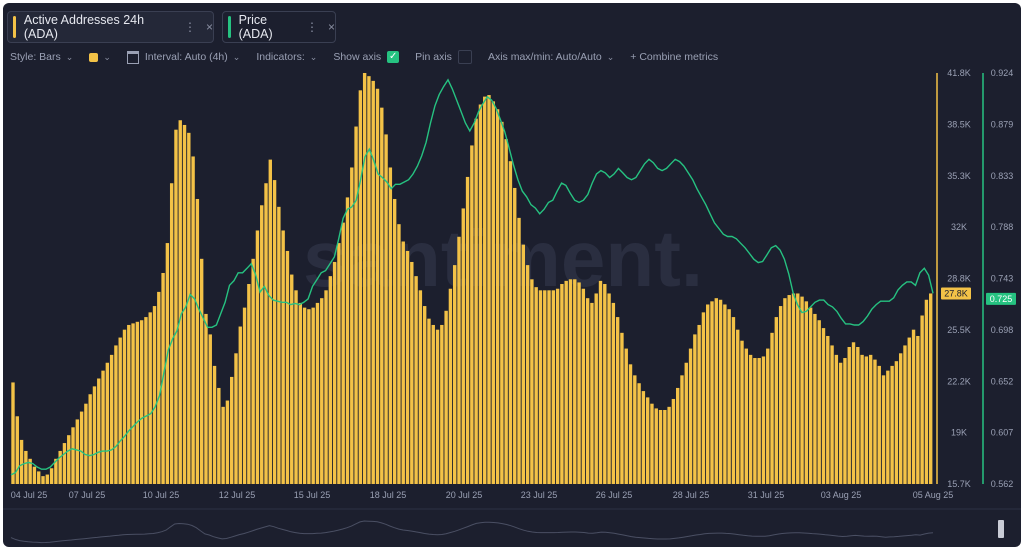 The image size is (1024, 550). I want to click on axis-max-min-dropdown: Axis max/min: Auto/Auto ⌄, so click(551, 57).